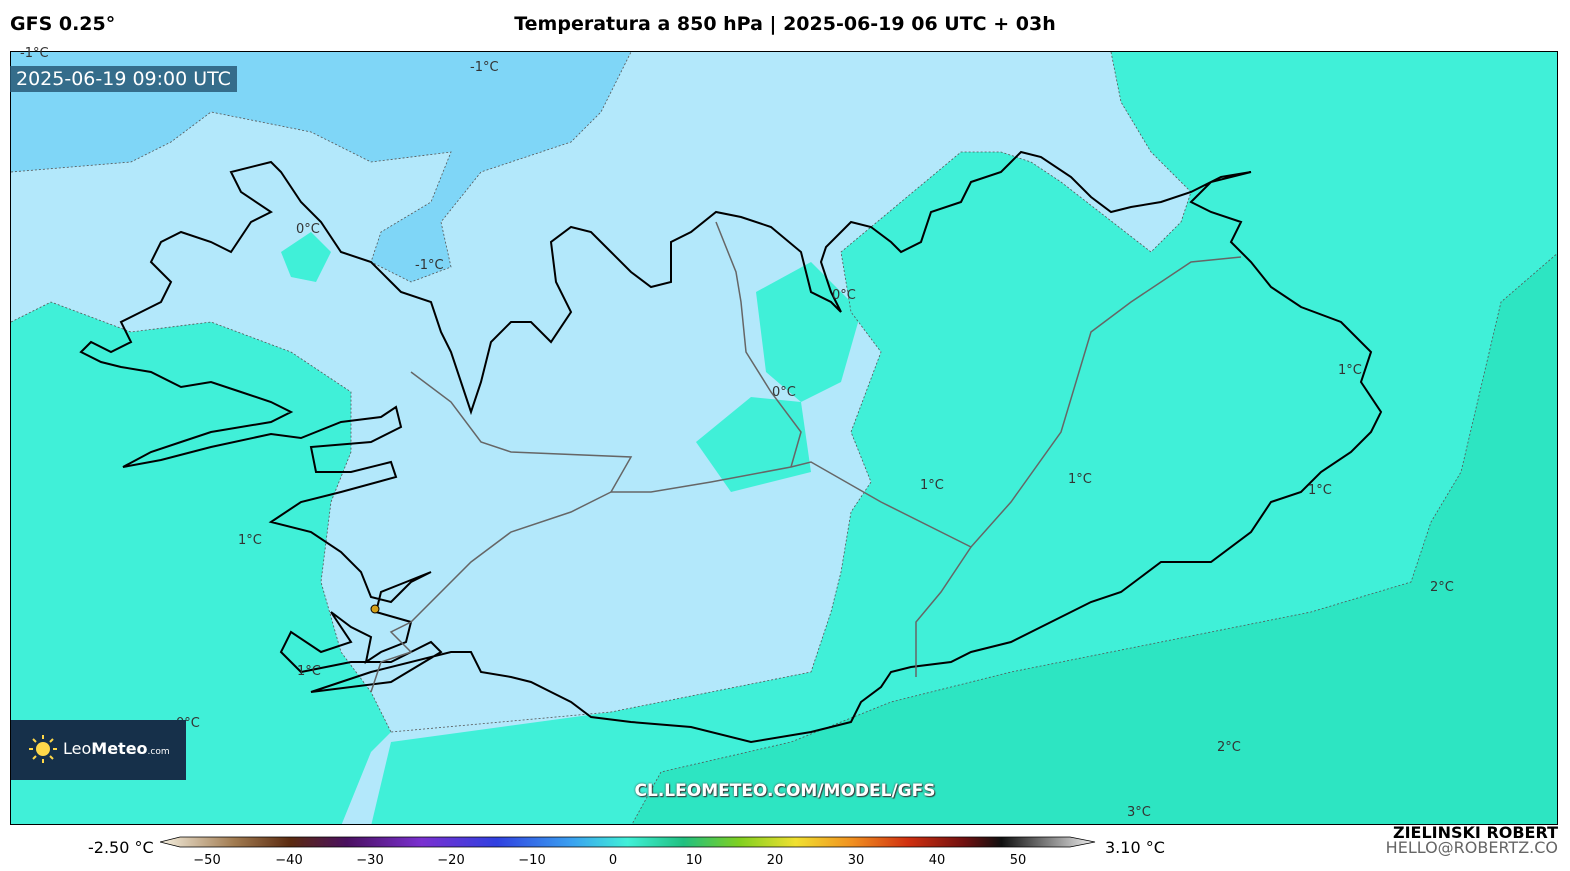 This screenshot has width=1570, height=871. I want to click on colorbar-tick: 10, so click(694, 860).